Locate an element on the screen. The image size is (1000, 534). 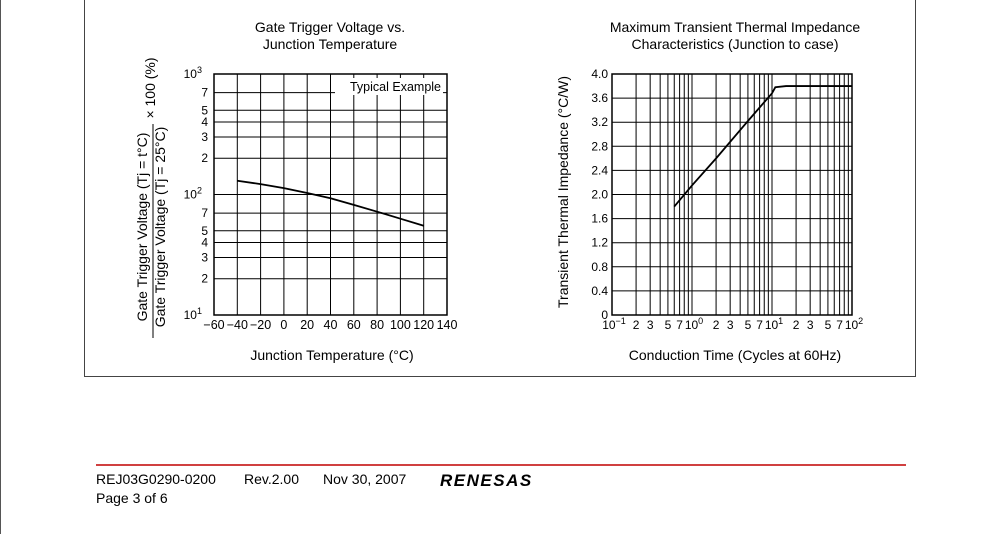
page-edge is located at coordinates (0, 267).